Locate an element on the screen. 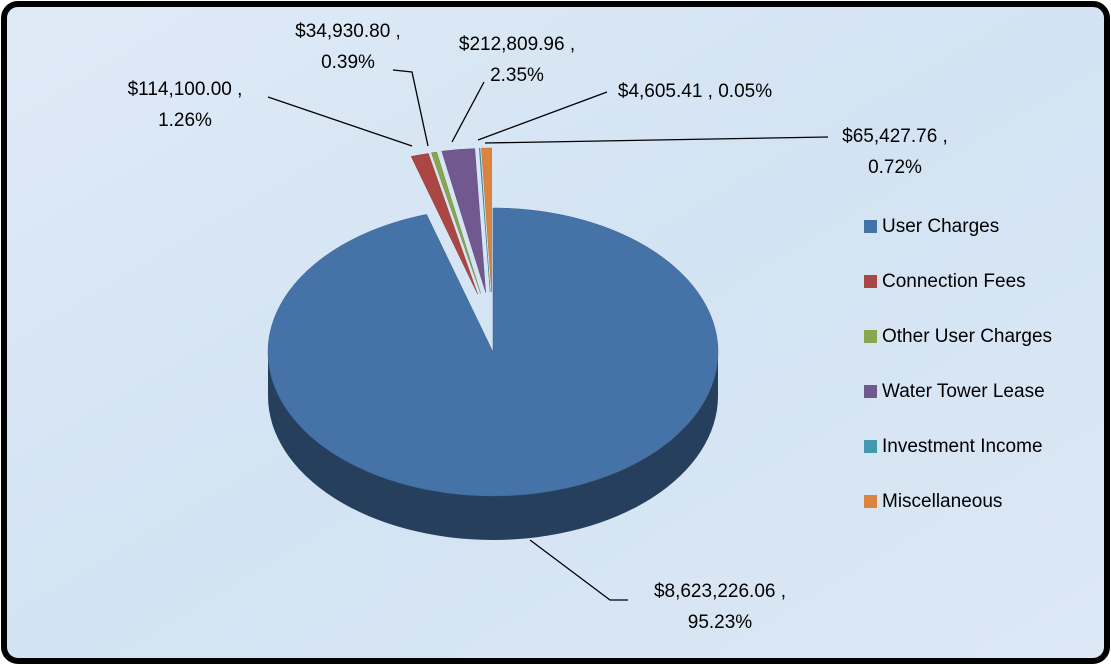 Image resolution: width=1111 pixels, height=665 pixels. data-label: 0.72% is located at coordinates (895, 167).